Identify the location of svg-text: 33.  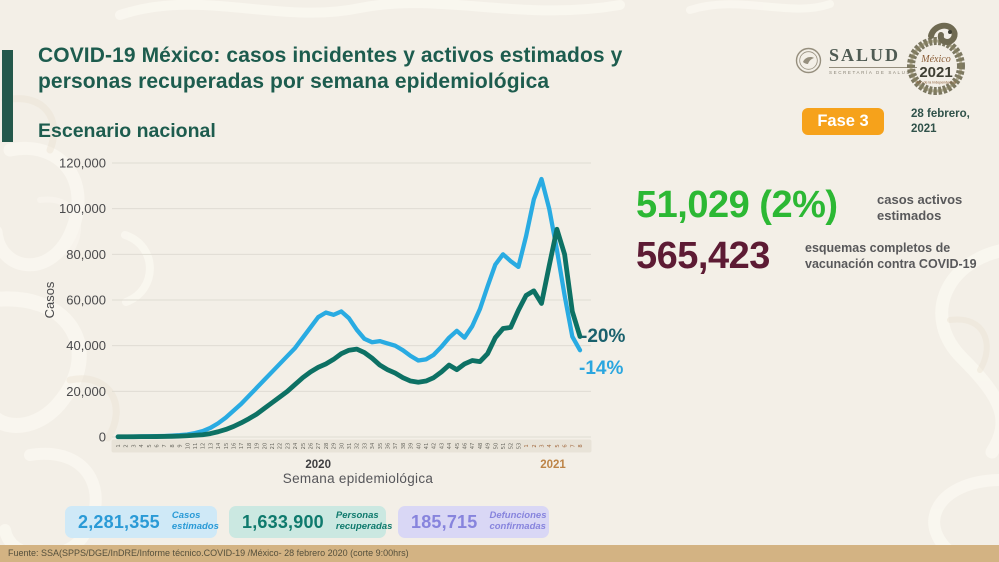
(365, 446).